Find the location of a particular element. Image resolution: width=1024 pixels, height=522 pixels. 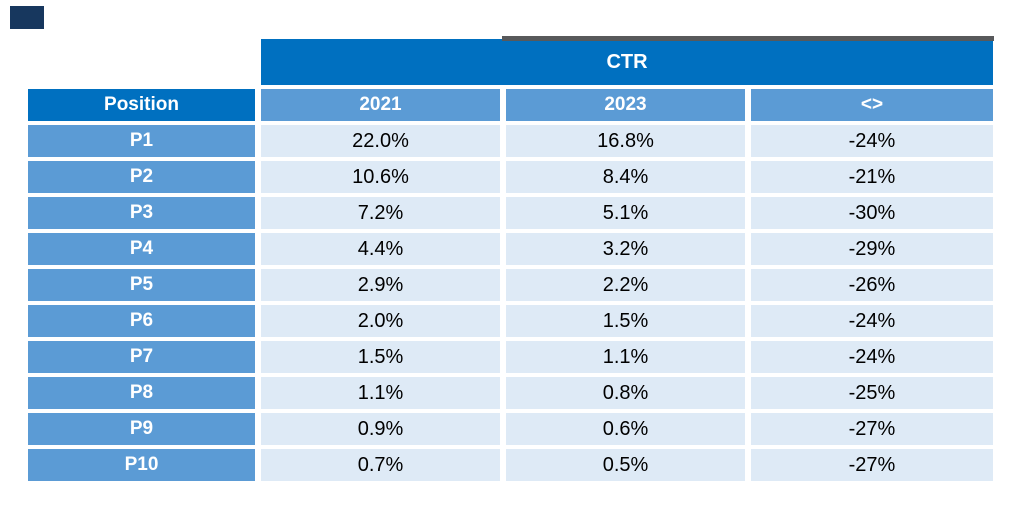

decorative-navy-rectangle is located at coordinates (27, 17).